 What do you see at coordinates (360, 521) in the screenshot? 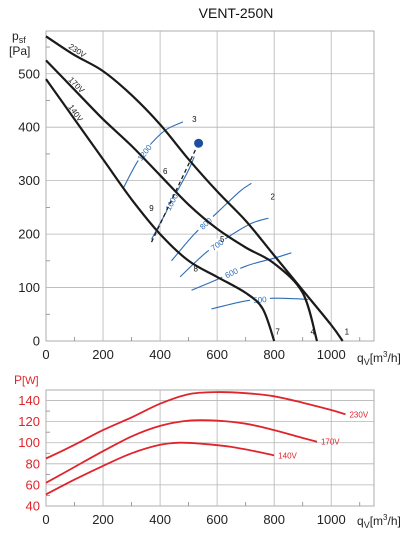
I see `flow-axis-symbol-bottom: q` at bounding box center [360, 521].